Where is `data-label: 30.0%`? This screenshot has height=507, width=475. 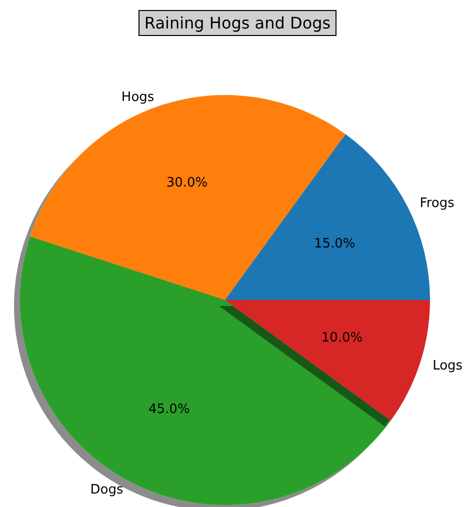
data-label: 30.0% is located at coordinates (187, 183).